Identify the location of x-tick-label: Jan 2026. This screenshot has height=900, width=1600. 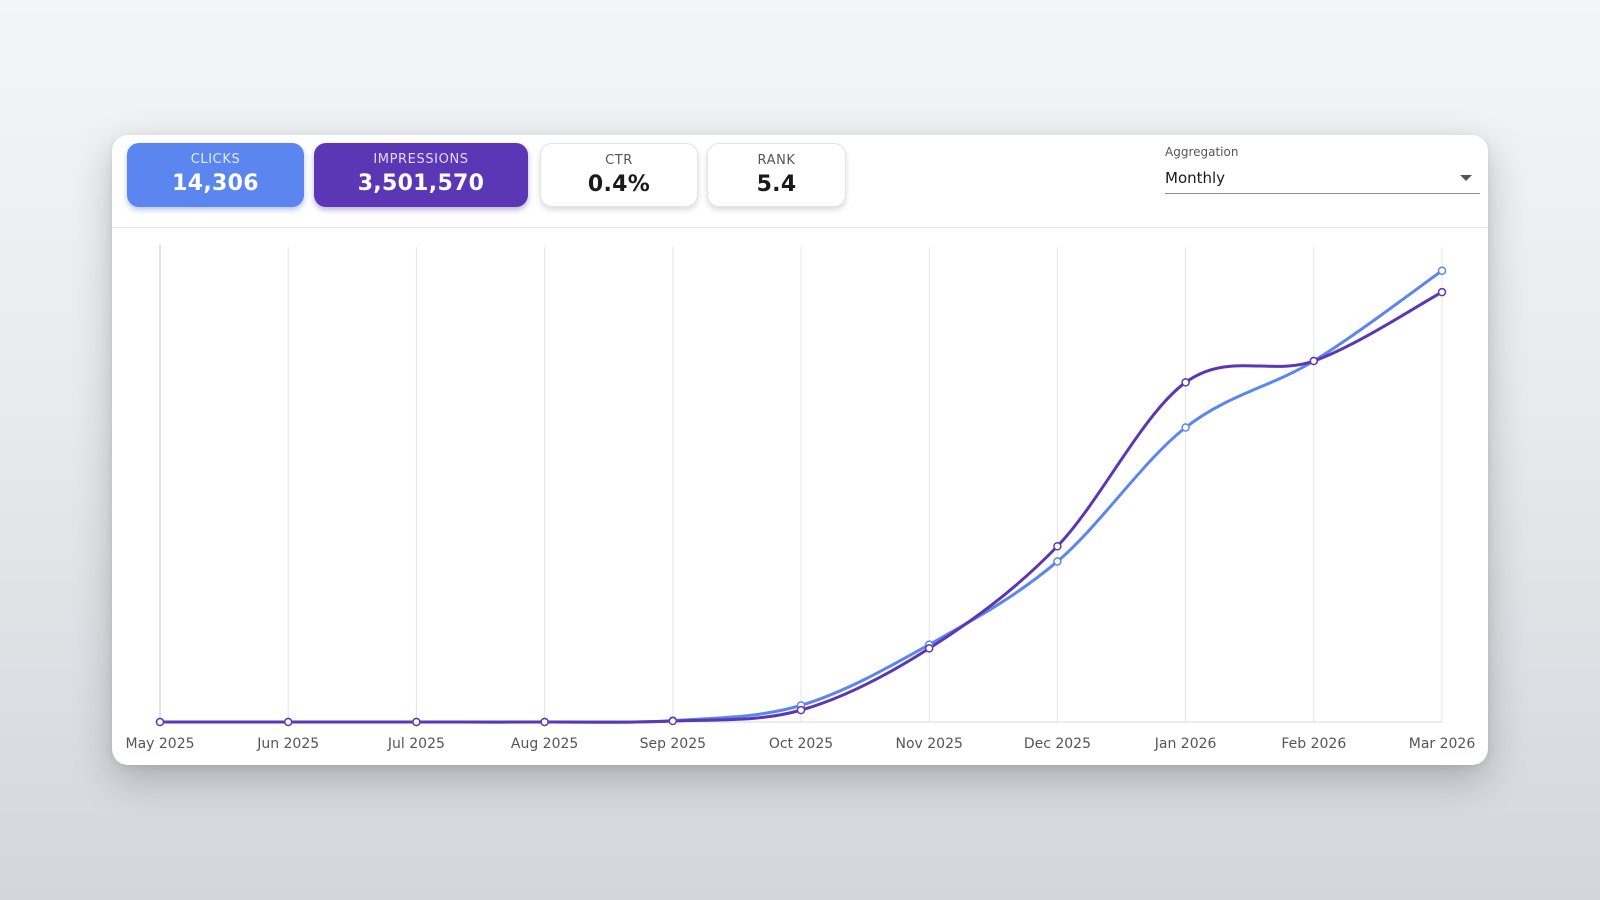
(1185, 744).